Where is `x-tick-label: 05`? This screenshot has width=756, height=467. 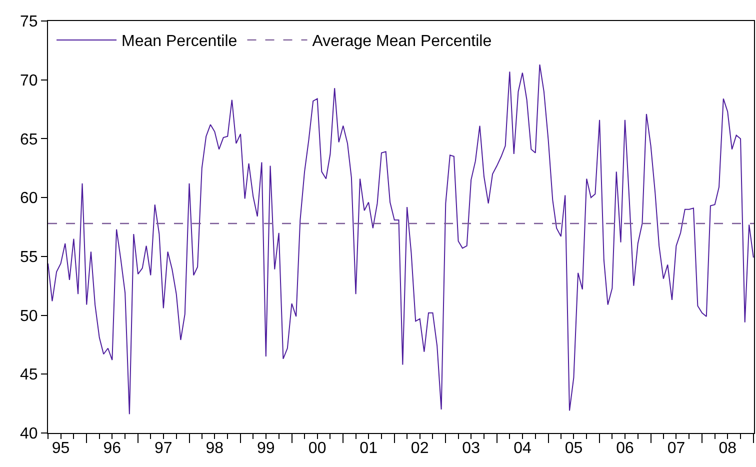
x-tick-label: 05 is located at coordinates (573, 449).